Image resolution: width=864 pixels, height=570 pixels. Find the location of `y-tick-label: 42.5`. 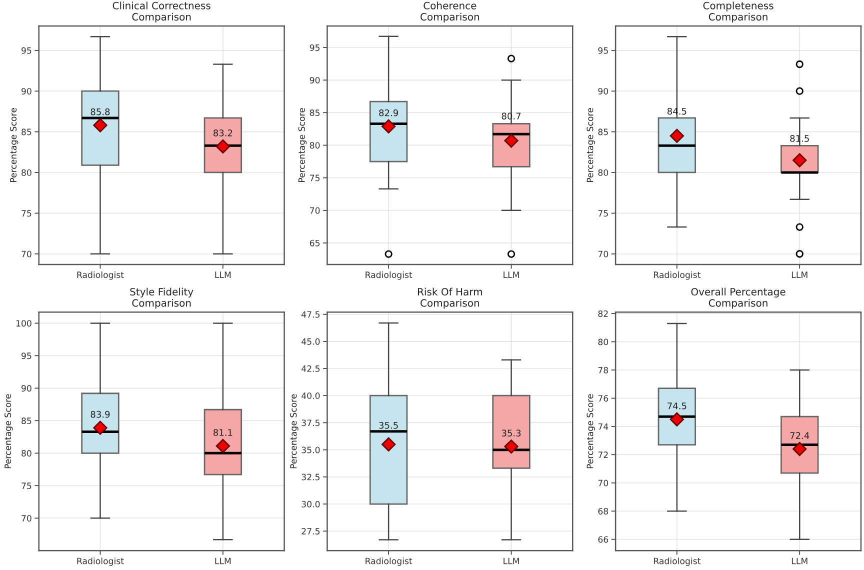

y-tick-label: 42.5 is located at coordinates (311, 368).